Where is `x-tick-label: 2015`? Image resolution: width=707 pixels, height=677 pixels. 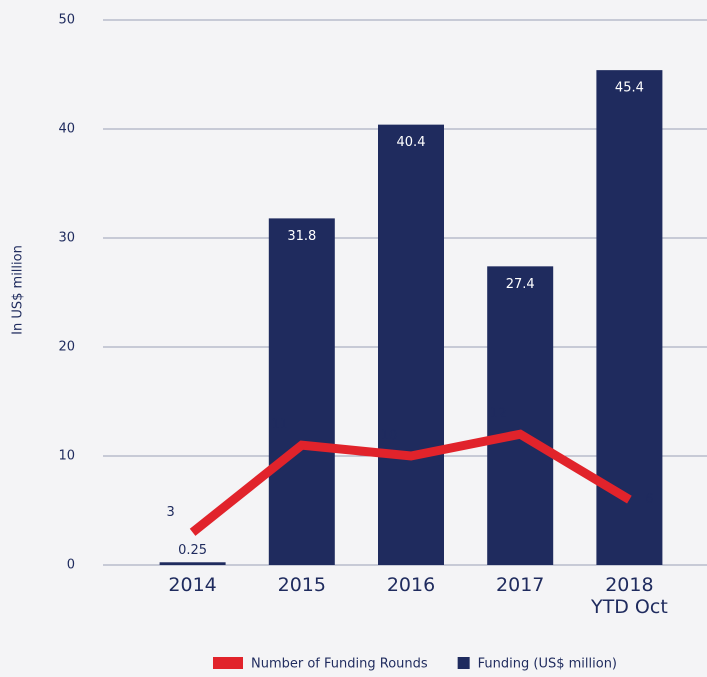
x-tick-label: 2015 is located at coordinates (302, 585).